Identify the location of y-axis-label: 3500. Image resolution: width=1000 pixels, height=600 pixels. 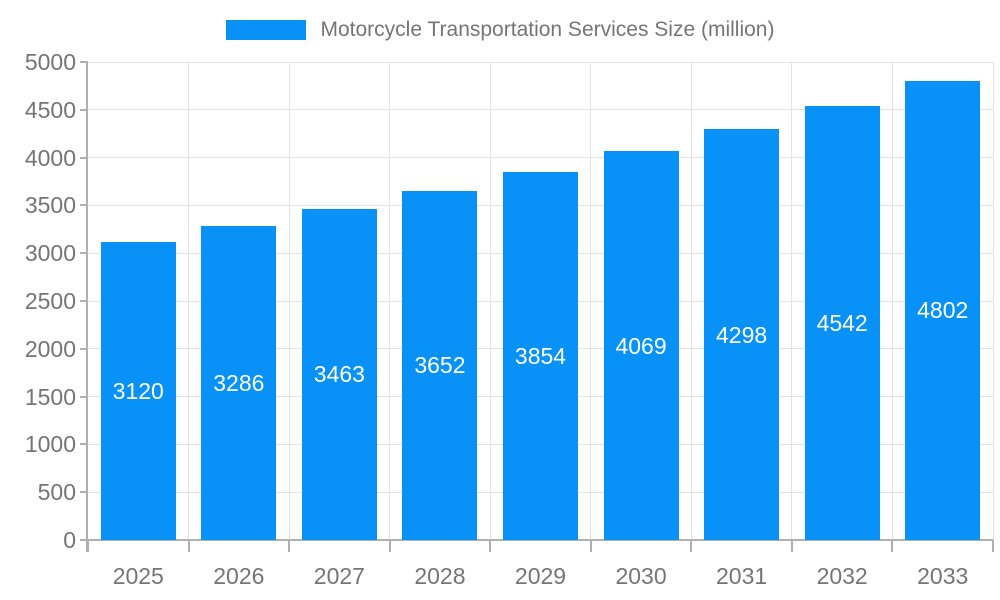
(50, 205).